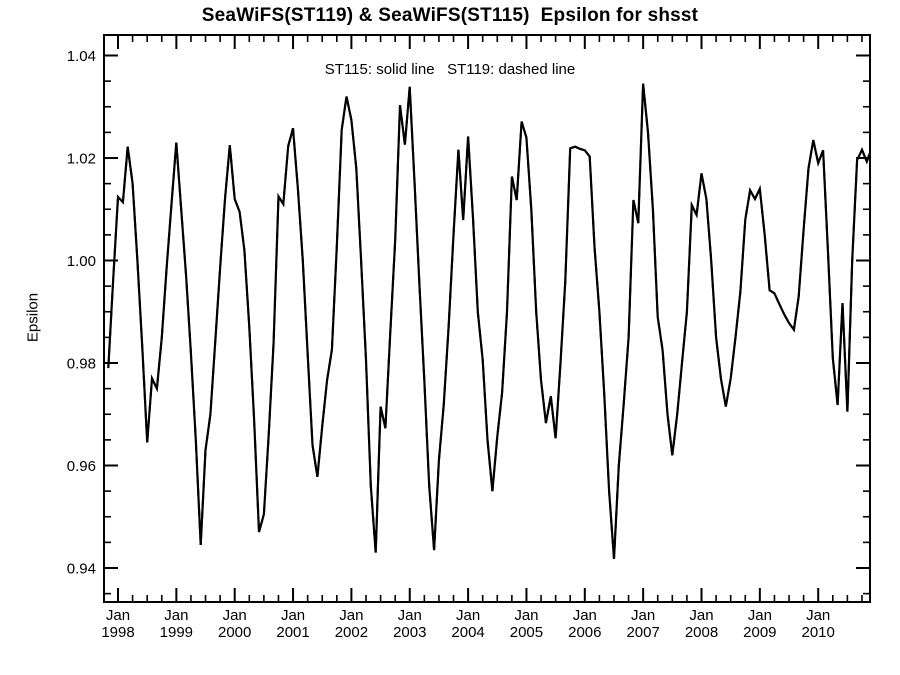  Describe the element at coordinates (81, 466) in the screenshot. I see `y-tick-label: 0.96` at that location.